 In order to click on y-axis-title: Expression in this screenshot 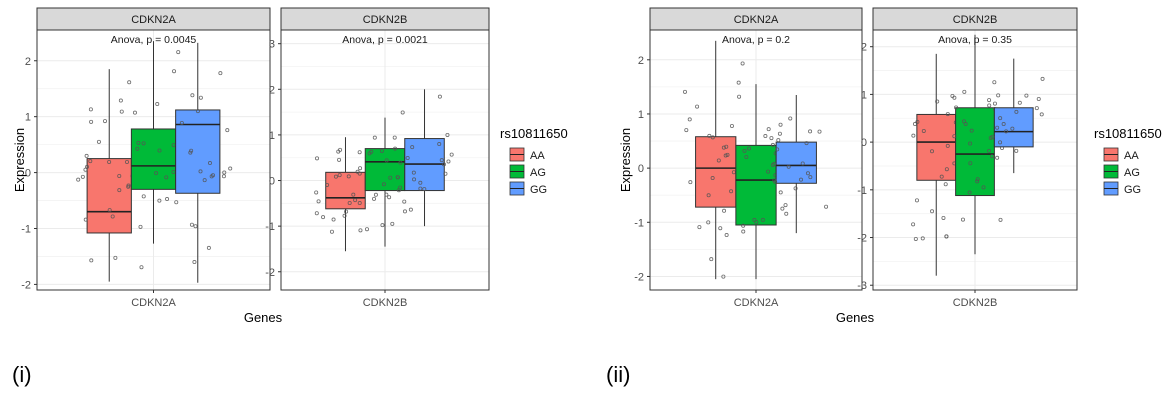, I will do `click(625, 160)`.